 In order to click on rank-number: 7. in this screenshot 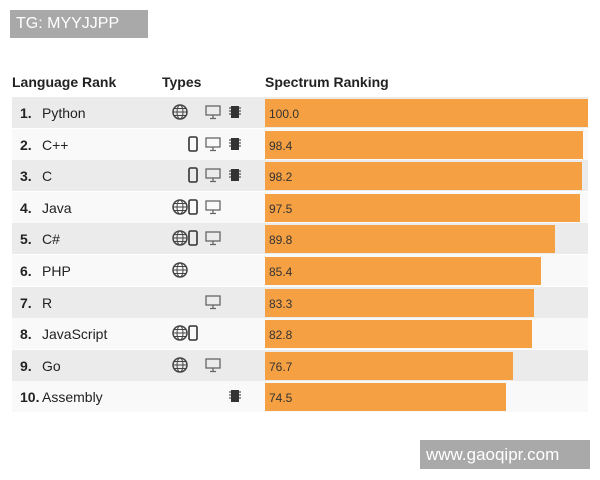, I will do `click(26, 302)`.